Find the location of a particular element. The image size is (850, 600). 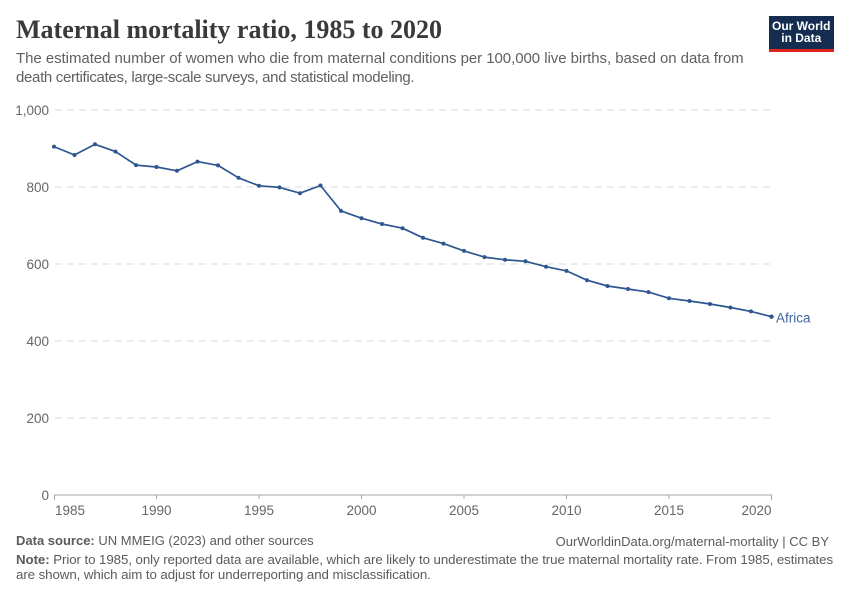

svg-text: 2020 is located at coordinates (756, 510).